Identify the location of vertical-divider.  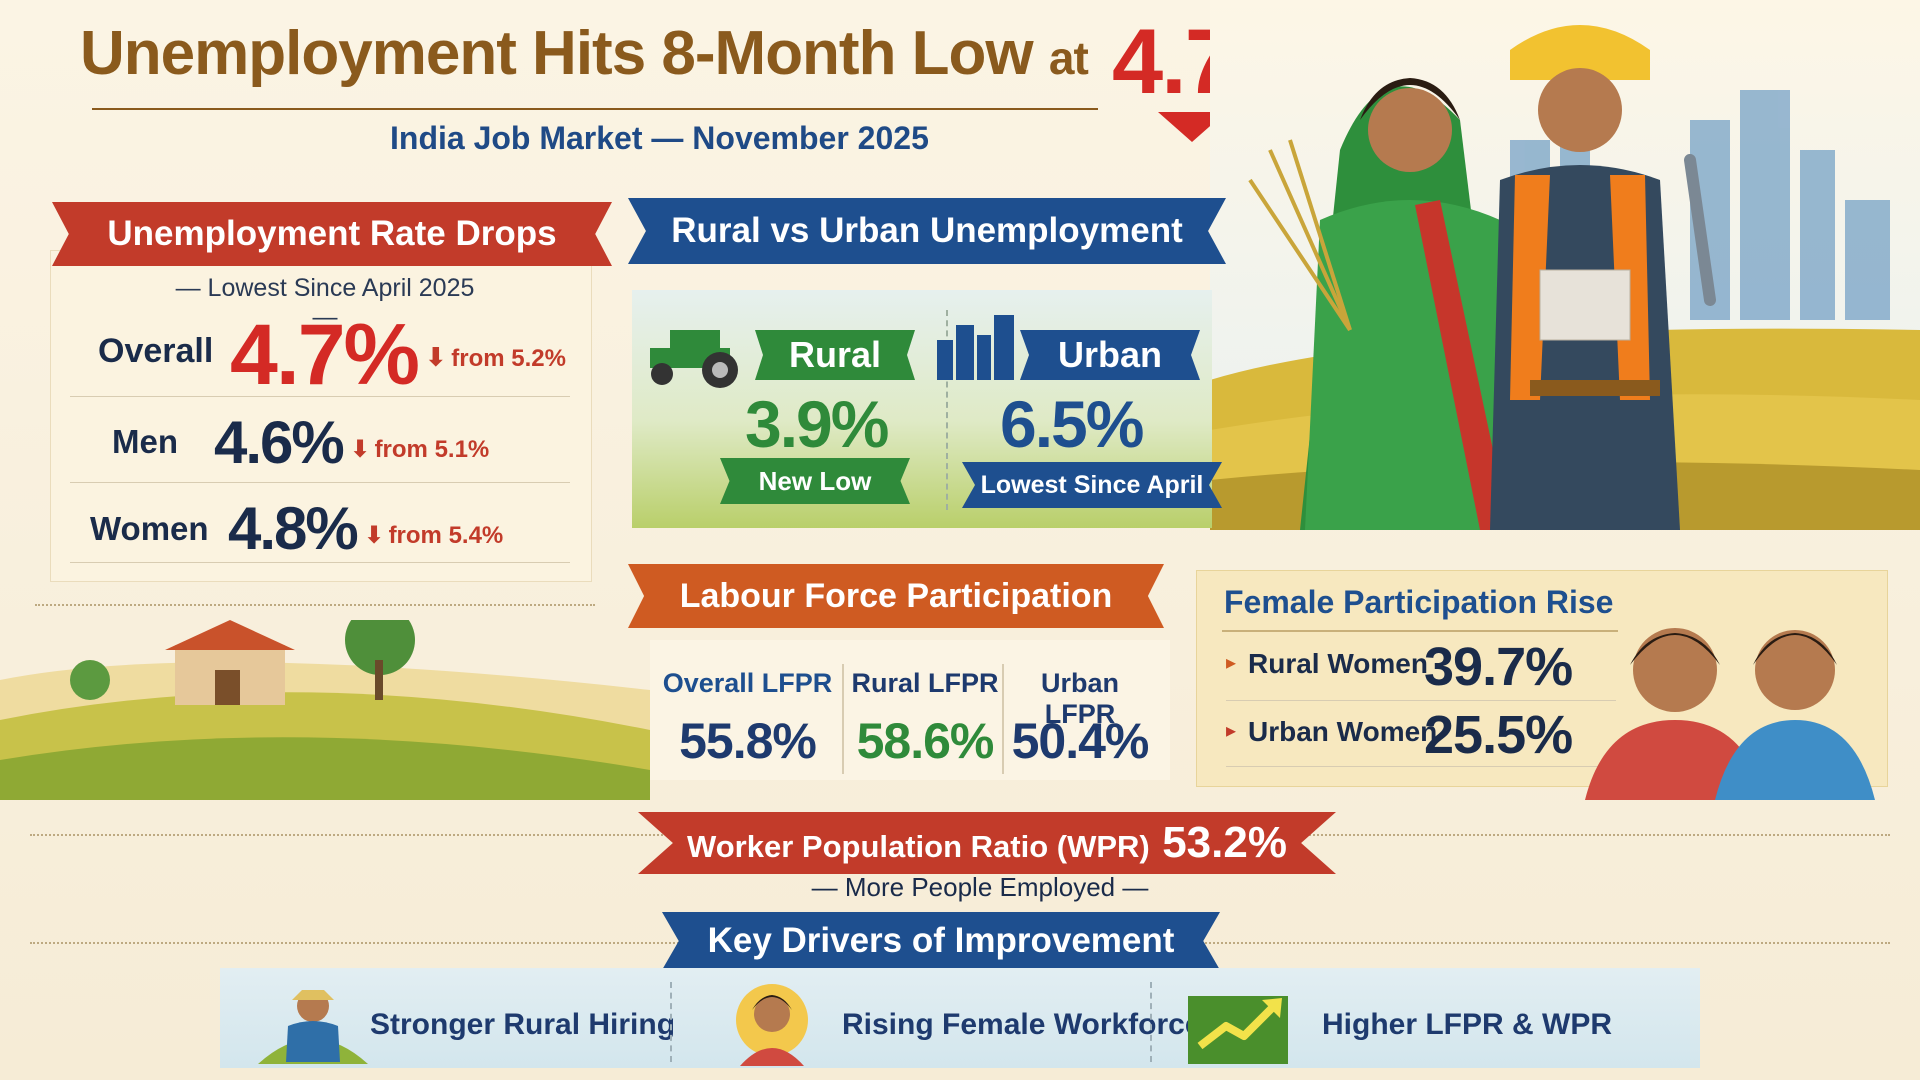
(947, 410).